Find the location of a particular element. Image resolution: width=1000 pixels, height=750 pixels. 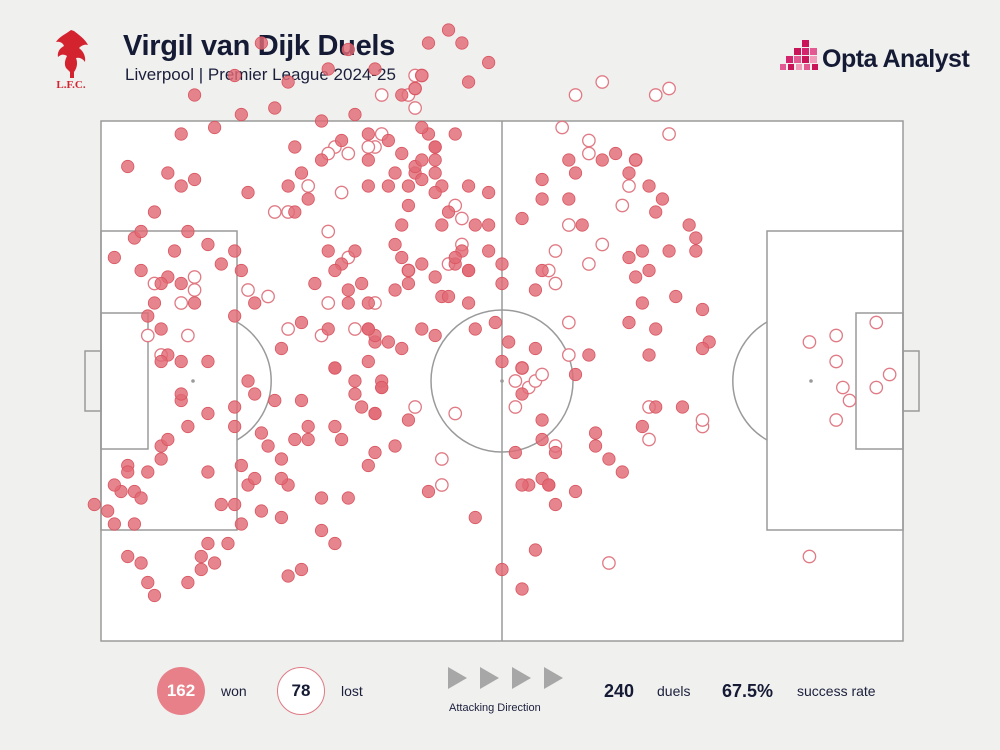

right-goal is located at coordinates (911, 381).